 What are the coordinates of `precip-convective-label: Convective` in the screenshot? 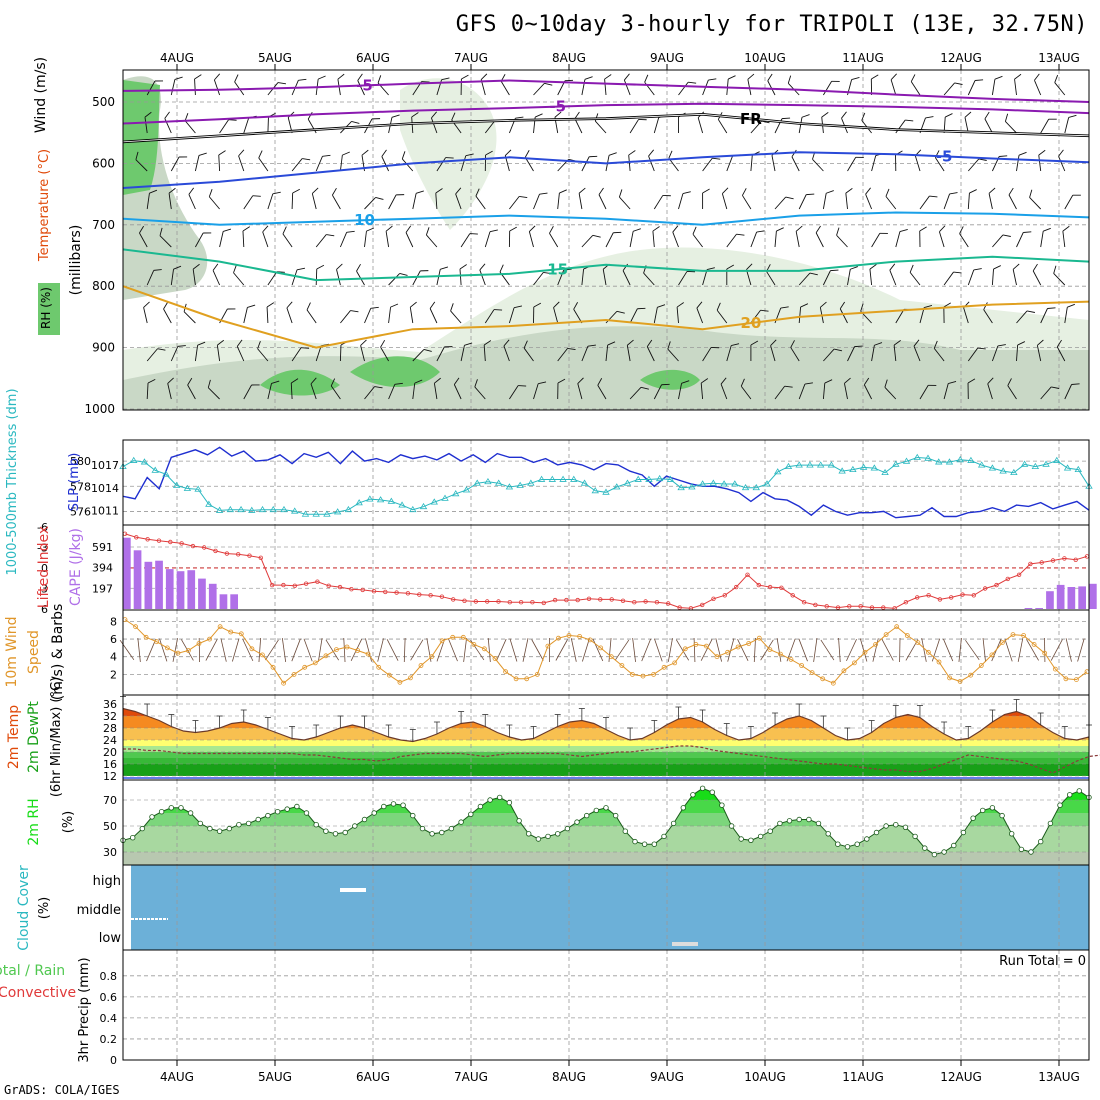 It's located at (38, 993).